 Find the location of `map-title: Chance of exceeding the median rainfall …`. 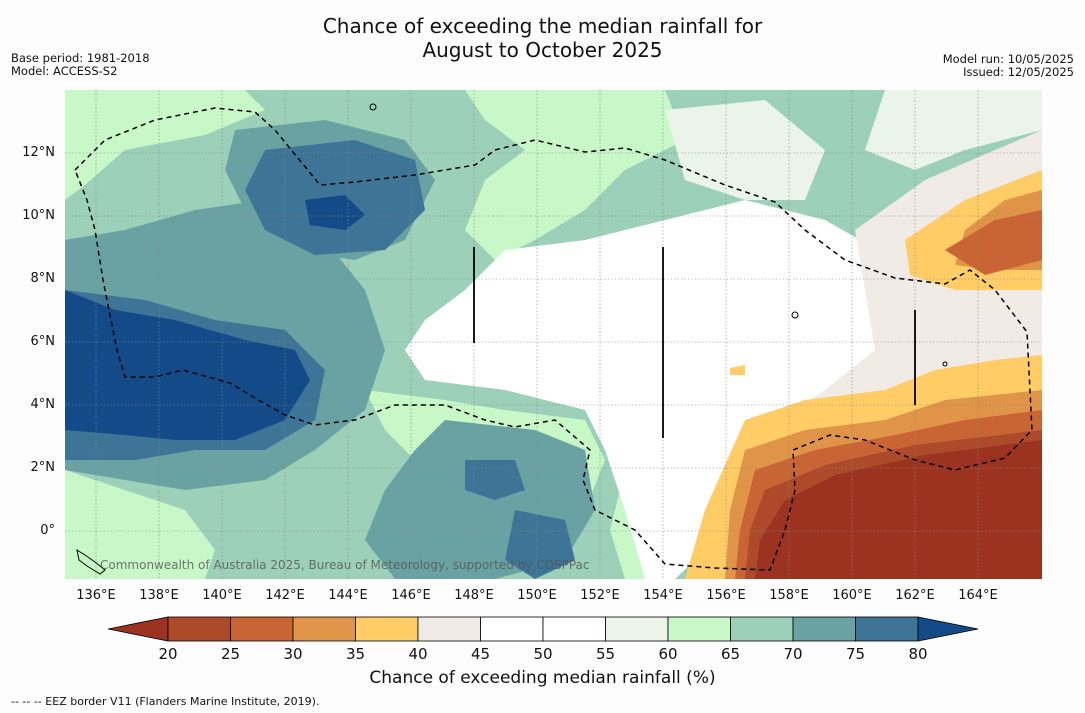

map-title: Chance of exceeding the median rainfall … is located at coordinates (542, 38).